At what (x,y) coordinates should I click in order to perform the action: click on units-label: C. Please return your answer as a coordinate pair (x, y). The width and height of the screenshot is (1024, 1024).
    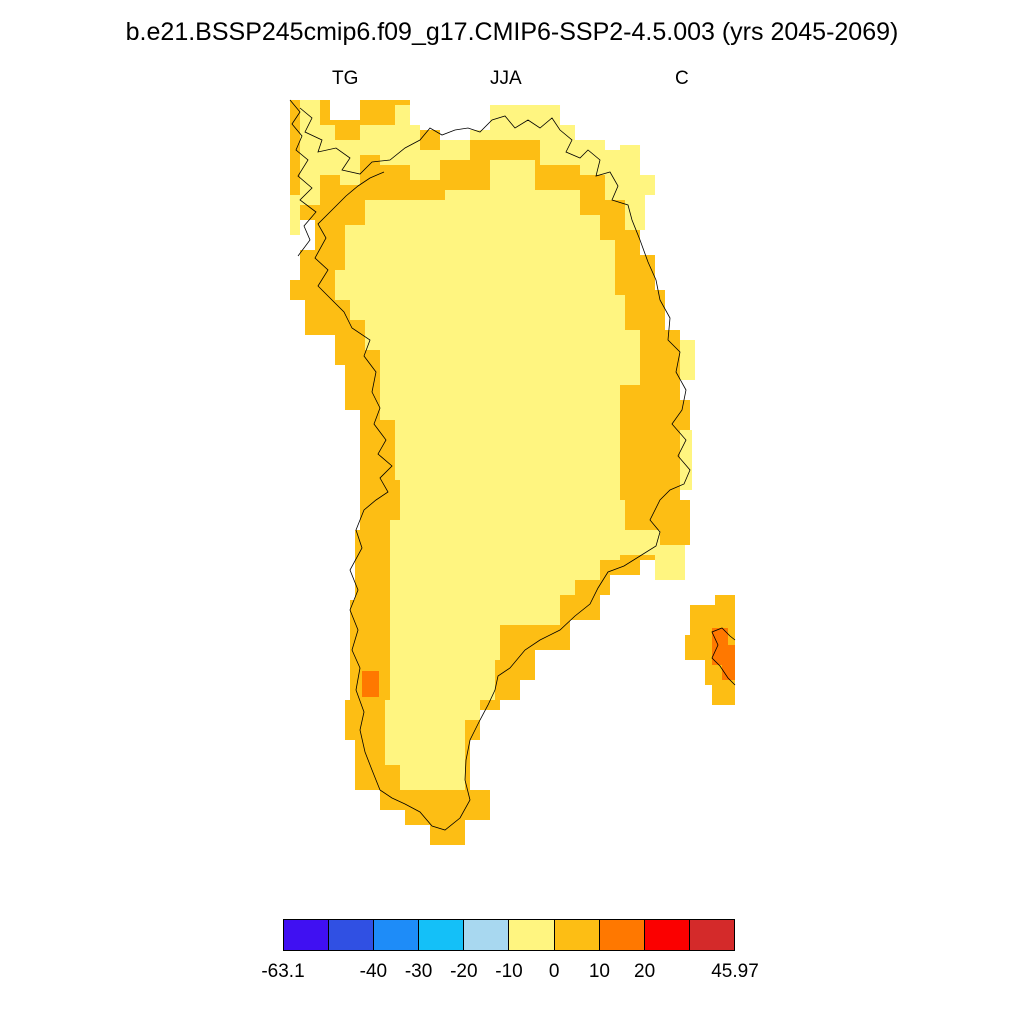
    Looking at the image, I should click on (682, 78).